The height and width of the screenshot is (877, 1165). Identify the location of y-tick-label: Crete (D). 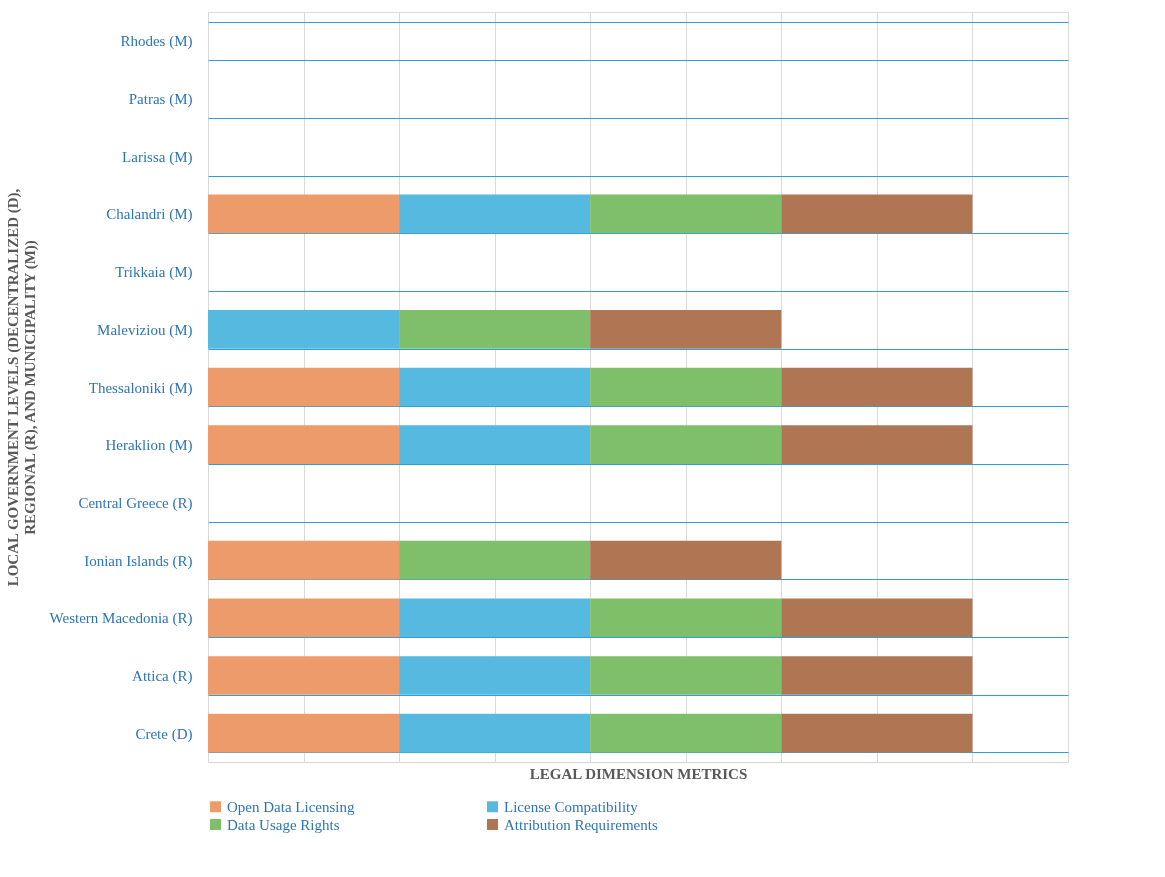
(164, 734).